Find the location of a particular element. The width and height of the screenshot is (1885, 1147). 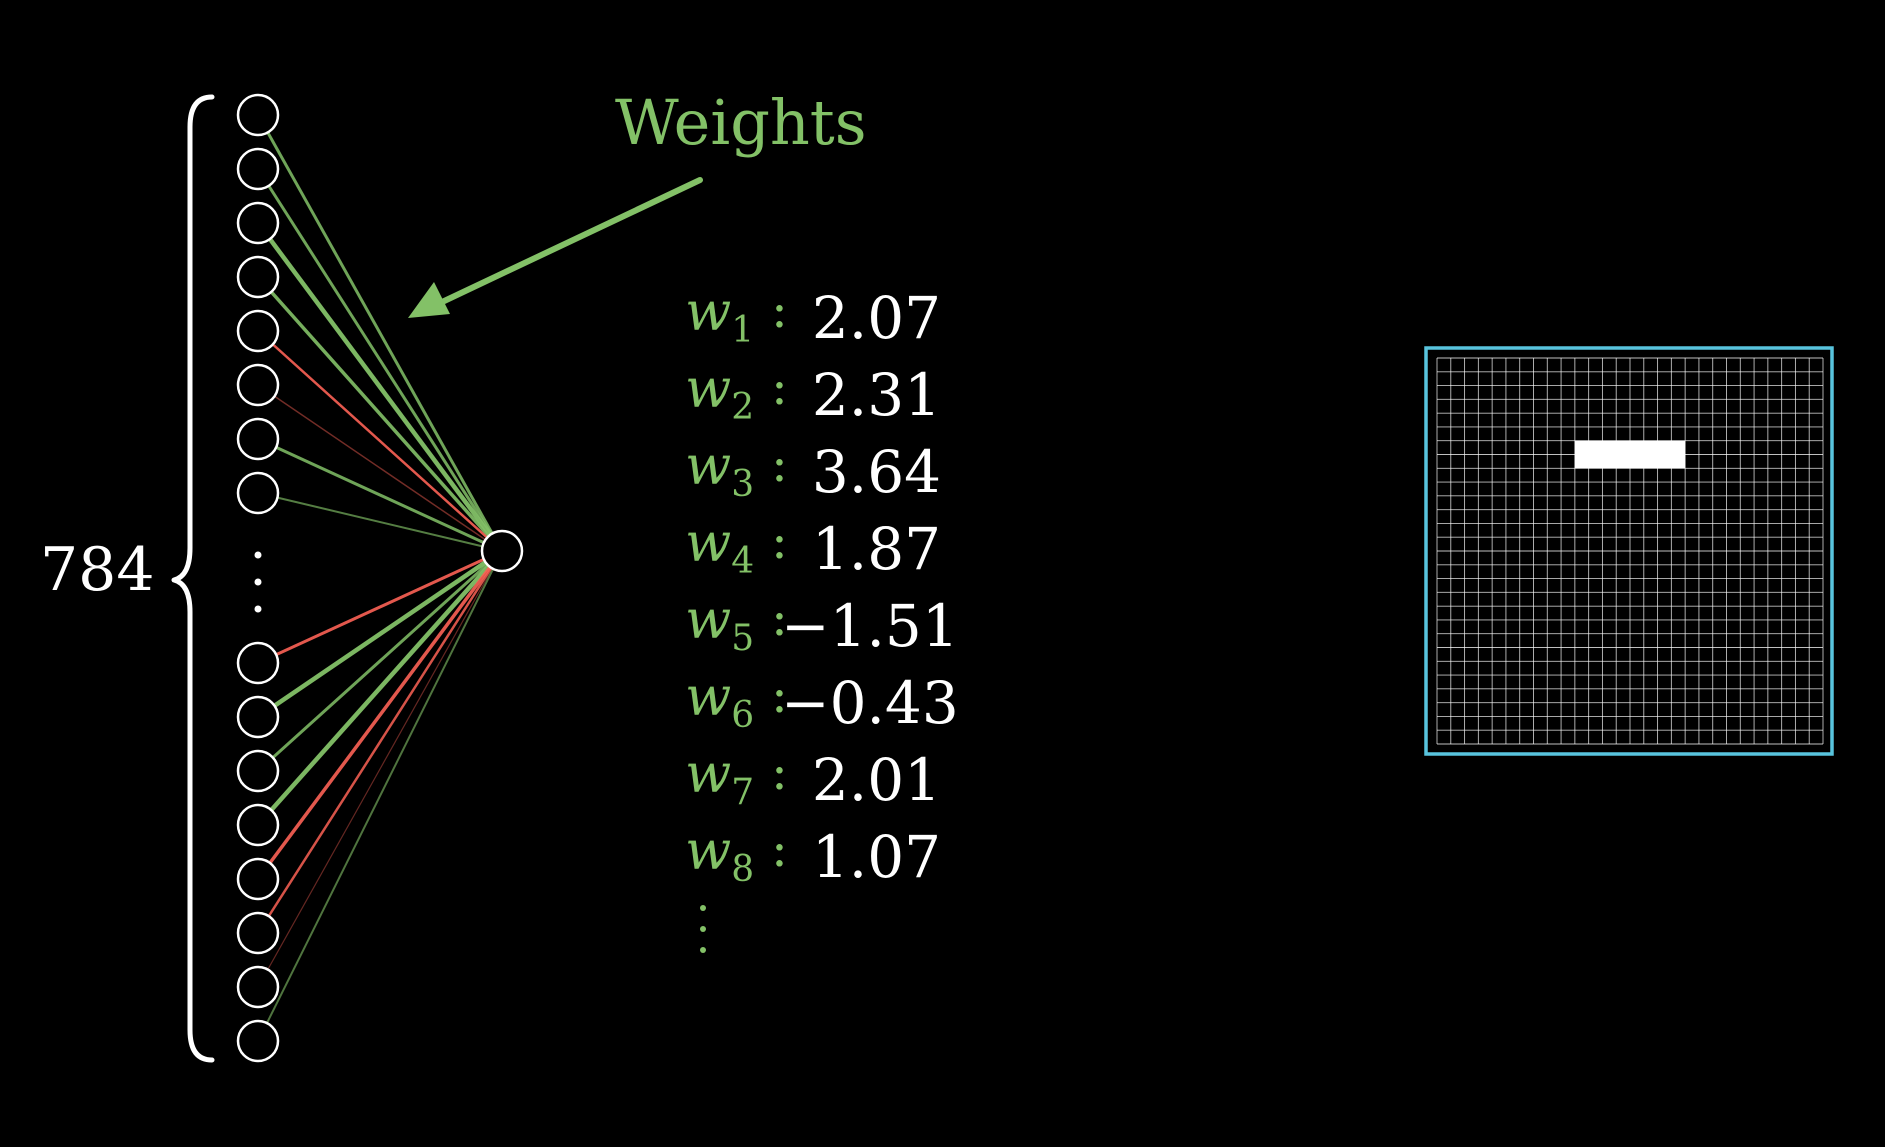

output-neuron is located at coordinates (502, 551).